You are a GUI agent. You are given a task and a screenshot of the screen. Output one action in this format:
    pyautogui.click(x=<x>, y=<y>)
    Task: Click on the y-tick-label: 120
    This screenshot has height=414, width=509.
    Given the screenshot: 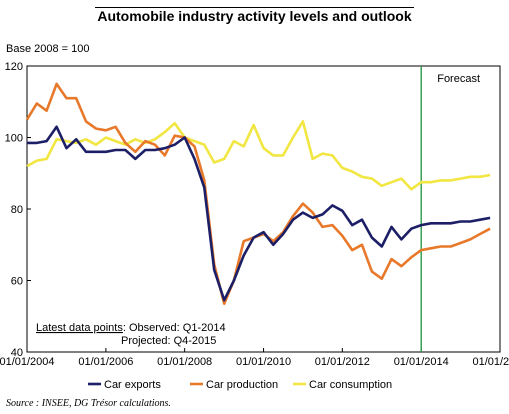 What is the action you would take?
    pyautogui.click(x=14, y=67)
    